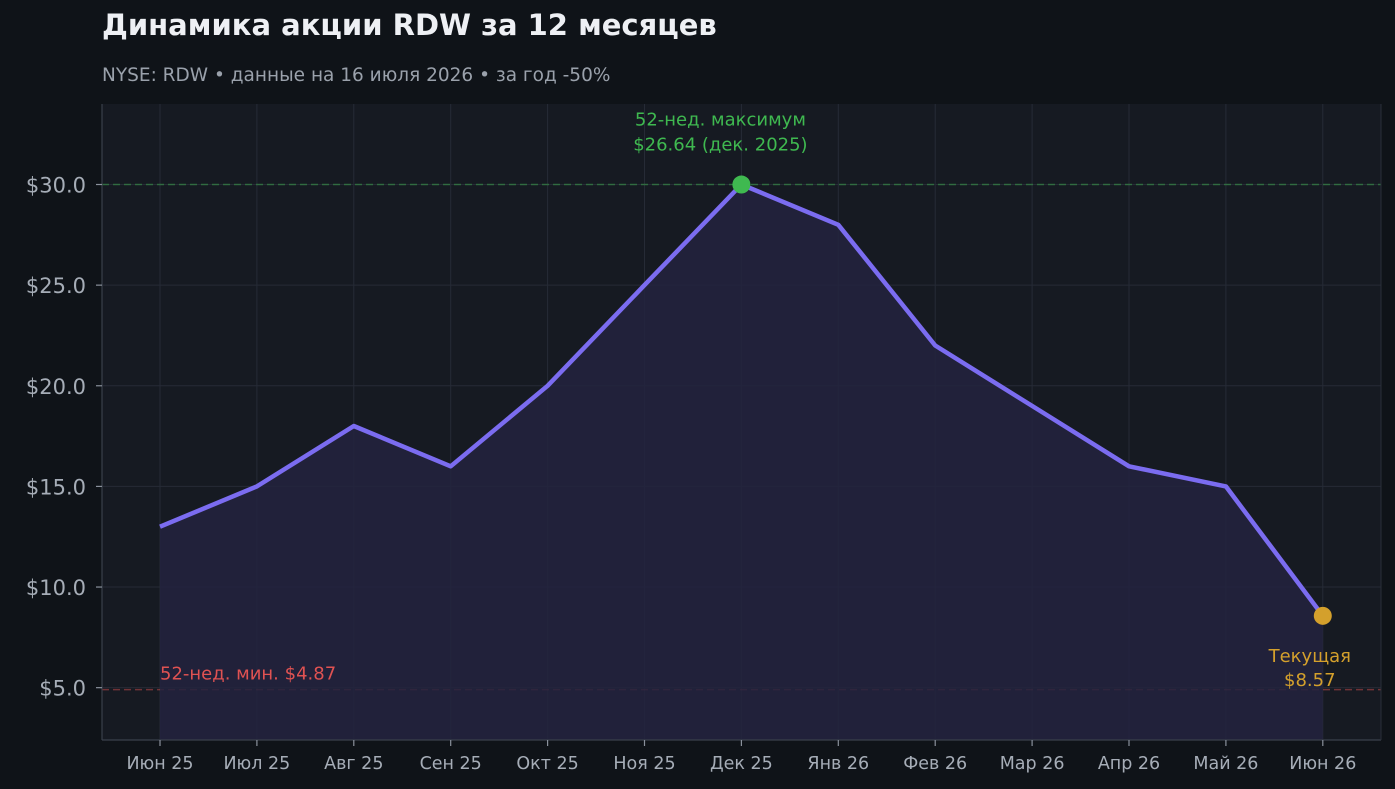  I want to click on chart-title: Динамика акции RDW за 12 месяцев, so click(409, 25).